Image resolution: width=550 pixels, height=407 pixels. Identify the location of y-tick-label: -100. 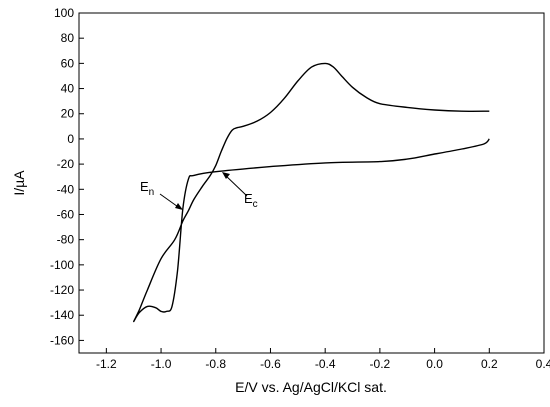
(62, 265).